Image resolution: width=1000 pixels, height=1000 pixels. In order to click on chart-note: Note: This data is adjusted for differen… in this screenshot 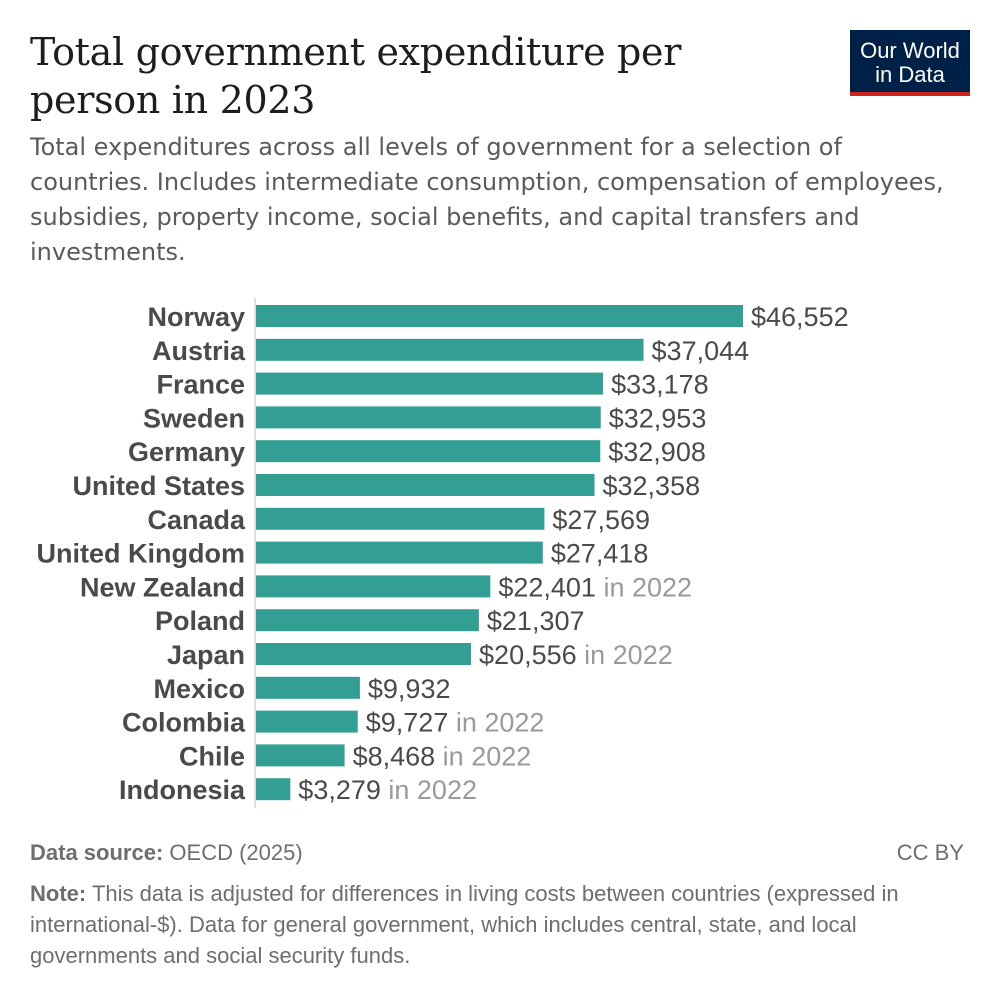, I will do `click(480, 924)`.